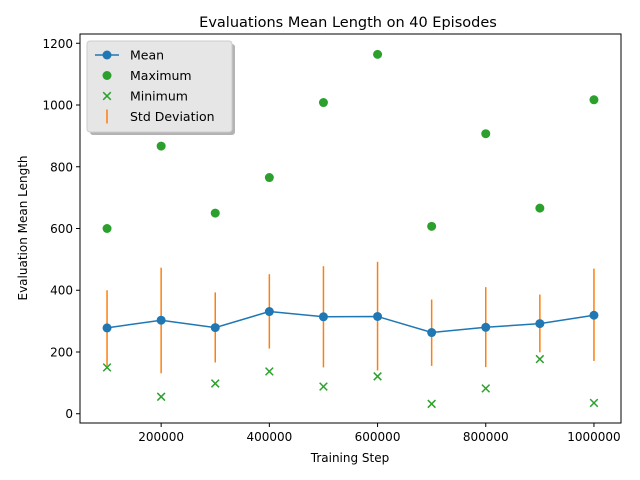 The width and height of the screenshot is (640, 480). I want to click on x-tick-label: 600000, so click(378, 437).